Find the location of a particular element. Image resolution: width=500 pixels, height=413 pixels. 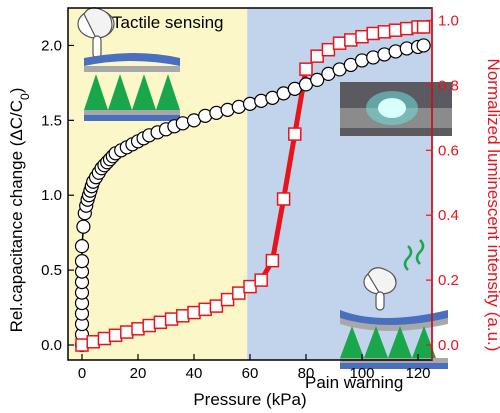

y-axis-title-right: Normalized luminescent intensity (a.u.) is located at coordinates (492, 205).